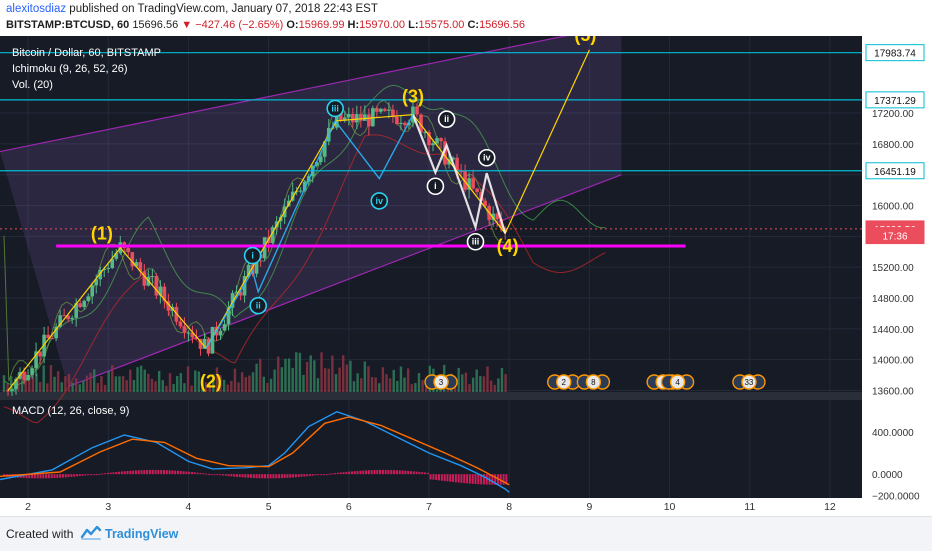 The width and height of the screenshot is (932, 551). Describe the element at coordinates (887, 475) in the screenshot. I see `macd-tick-label: 0.0000` at that location.